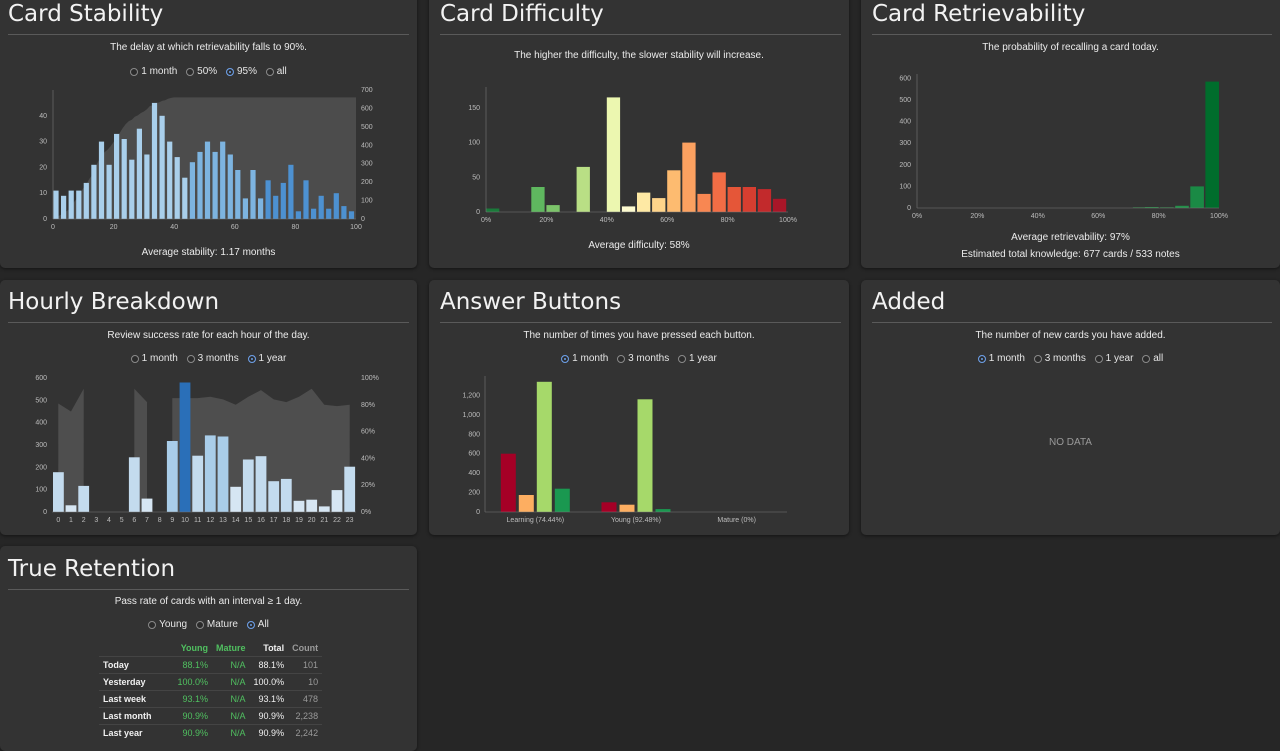 This screenshot has width=1280, height=751. I want to click on young-cell: 88.1%, so click(193, 665).